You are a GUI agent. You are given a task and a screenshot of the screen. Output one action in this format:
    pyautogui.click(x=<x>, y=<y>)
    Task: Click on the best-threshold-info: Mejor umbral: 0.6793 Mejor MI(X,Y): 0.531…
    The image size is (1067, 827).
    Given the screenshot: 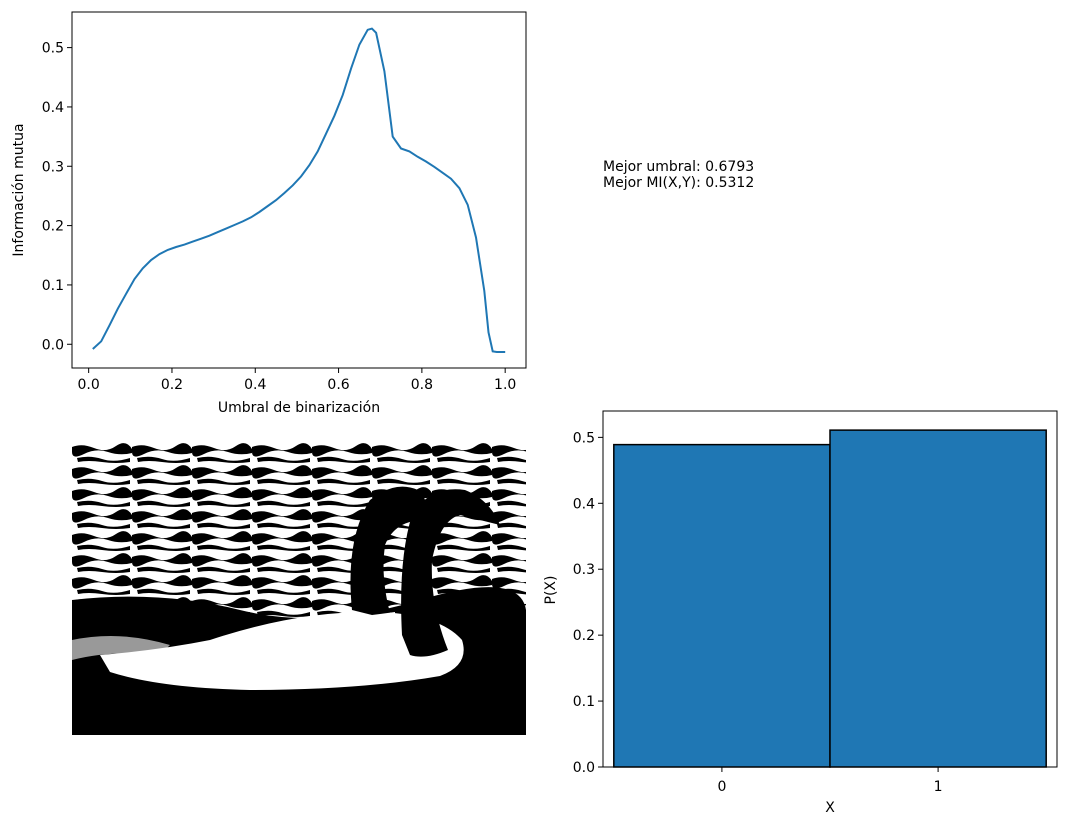 What is the action you would take?
    pyautogui.click(x=678, y=175)
    